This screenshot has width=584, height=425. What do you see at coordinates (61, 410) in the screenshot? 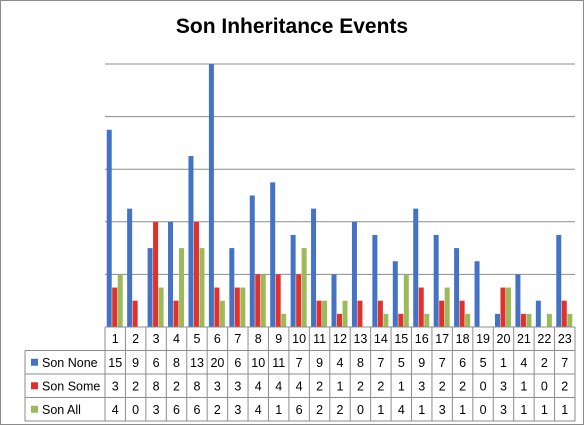
I see `legend-label: Son All` at bounding box center [61, 410].